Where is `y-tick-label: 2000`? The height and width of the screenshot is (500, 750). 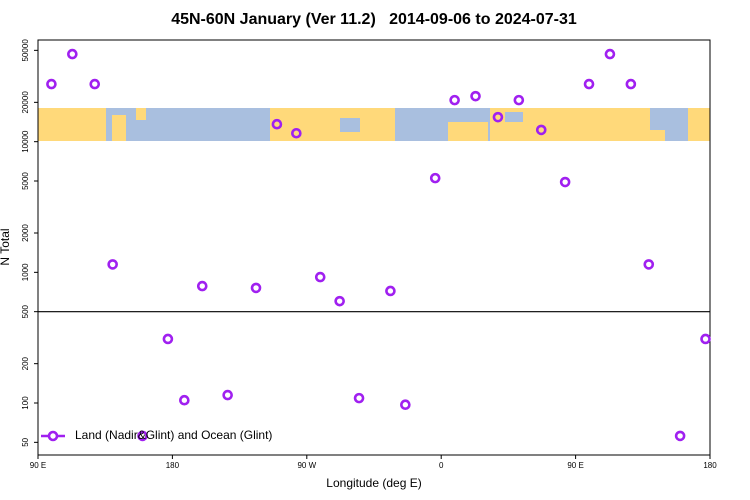
y-tick-label: 2000 is located at coordinates (25, 233).